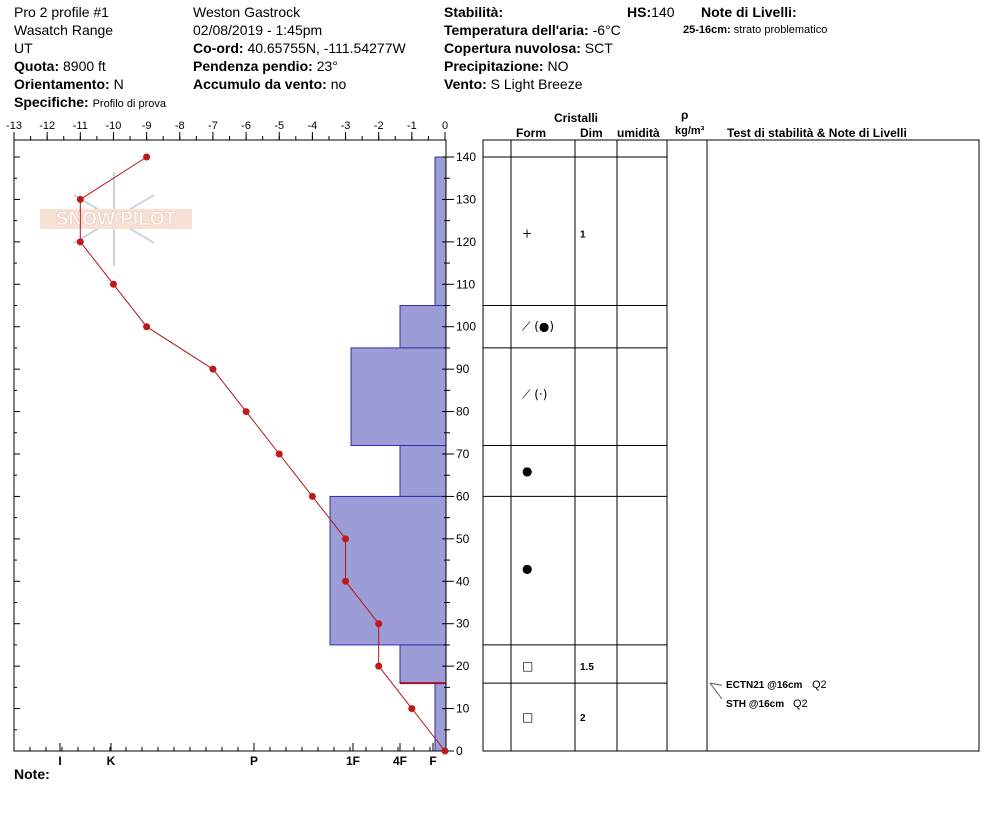 This screenshot has height=840, width=994. Describe the element at coordinates (51, 102) in the screenshot. I see `specifics-label: Specifiche:` at that location.